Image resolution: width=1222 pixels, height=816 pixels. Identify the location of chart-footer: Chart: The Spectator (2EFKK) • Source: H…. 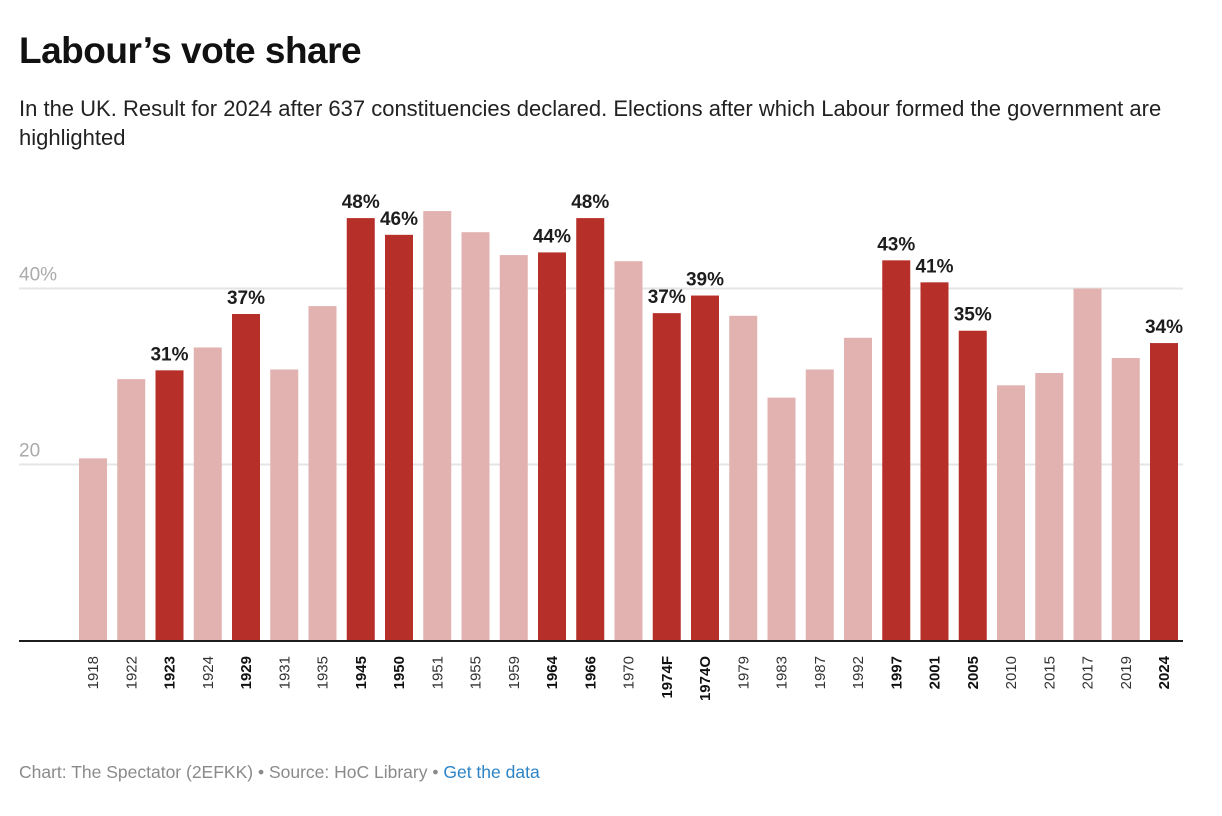
(279, 772).